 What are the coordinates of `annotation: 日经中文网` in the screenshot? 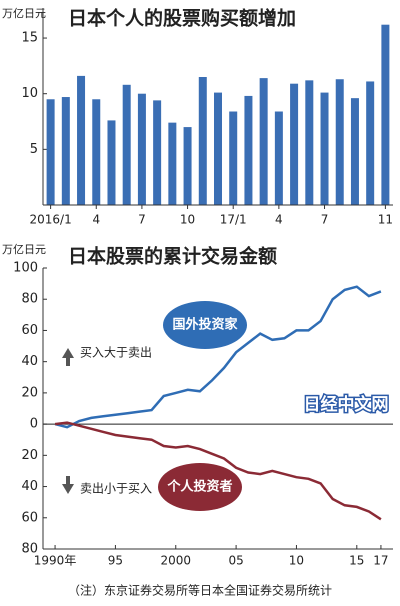 It's located at (346, 404).